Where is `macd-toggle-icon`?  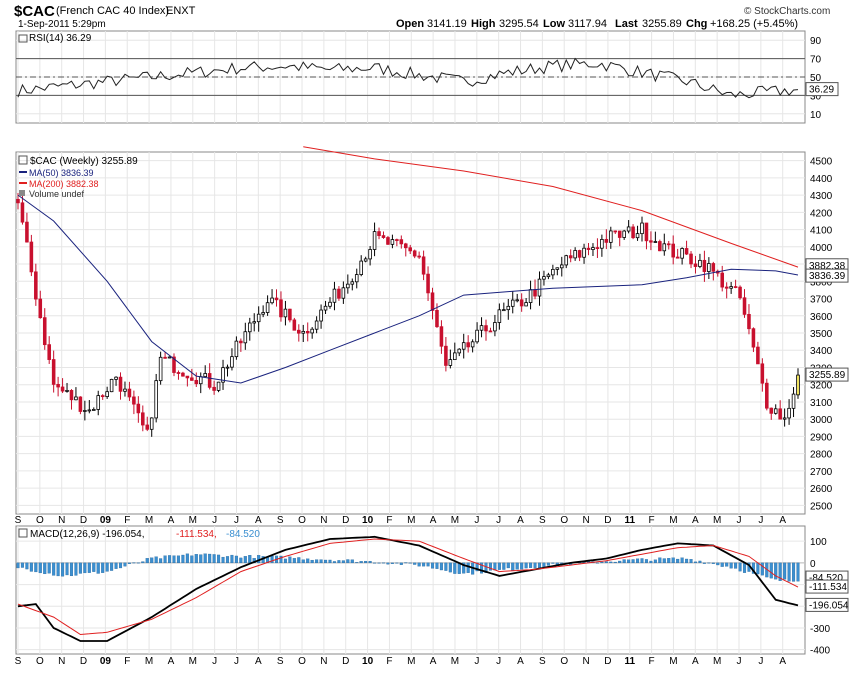 macd-toggle-icon is located at coordinates (23, 533).